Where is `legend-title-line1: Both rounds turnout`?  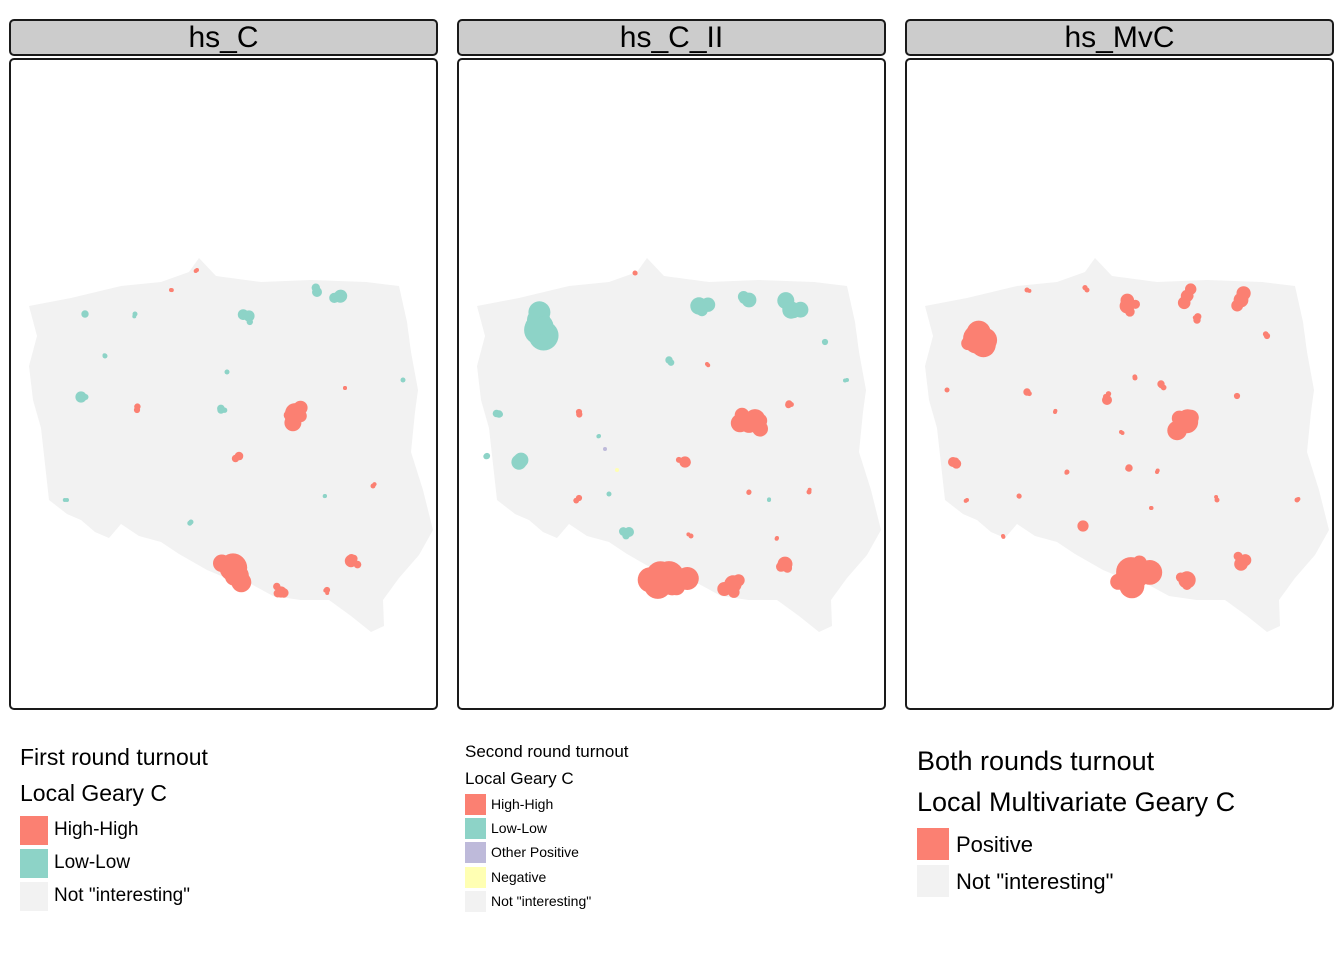
legend-title-line1: Both rounds turnout is located at coordinates (1036, 761).